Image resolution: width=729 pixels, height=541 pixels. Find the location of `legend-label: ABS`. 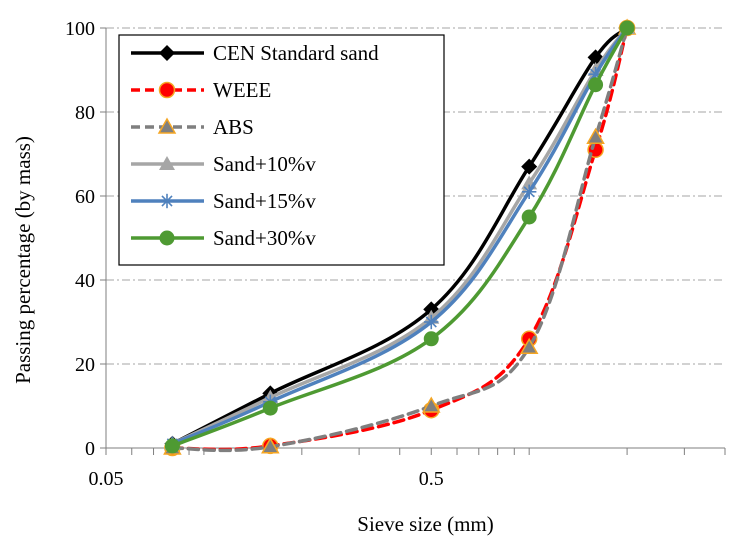

legend-label: ABS is located at coordinates (233, 127).